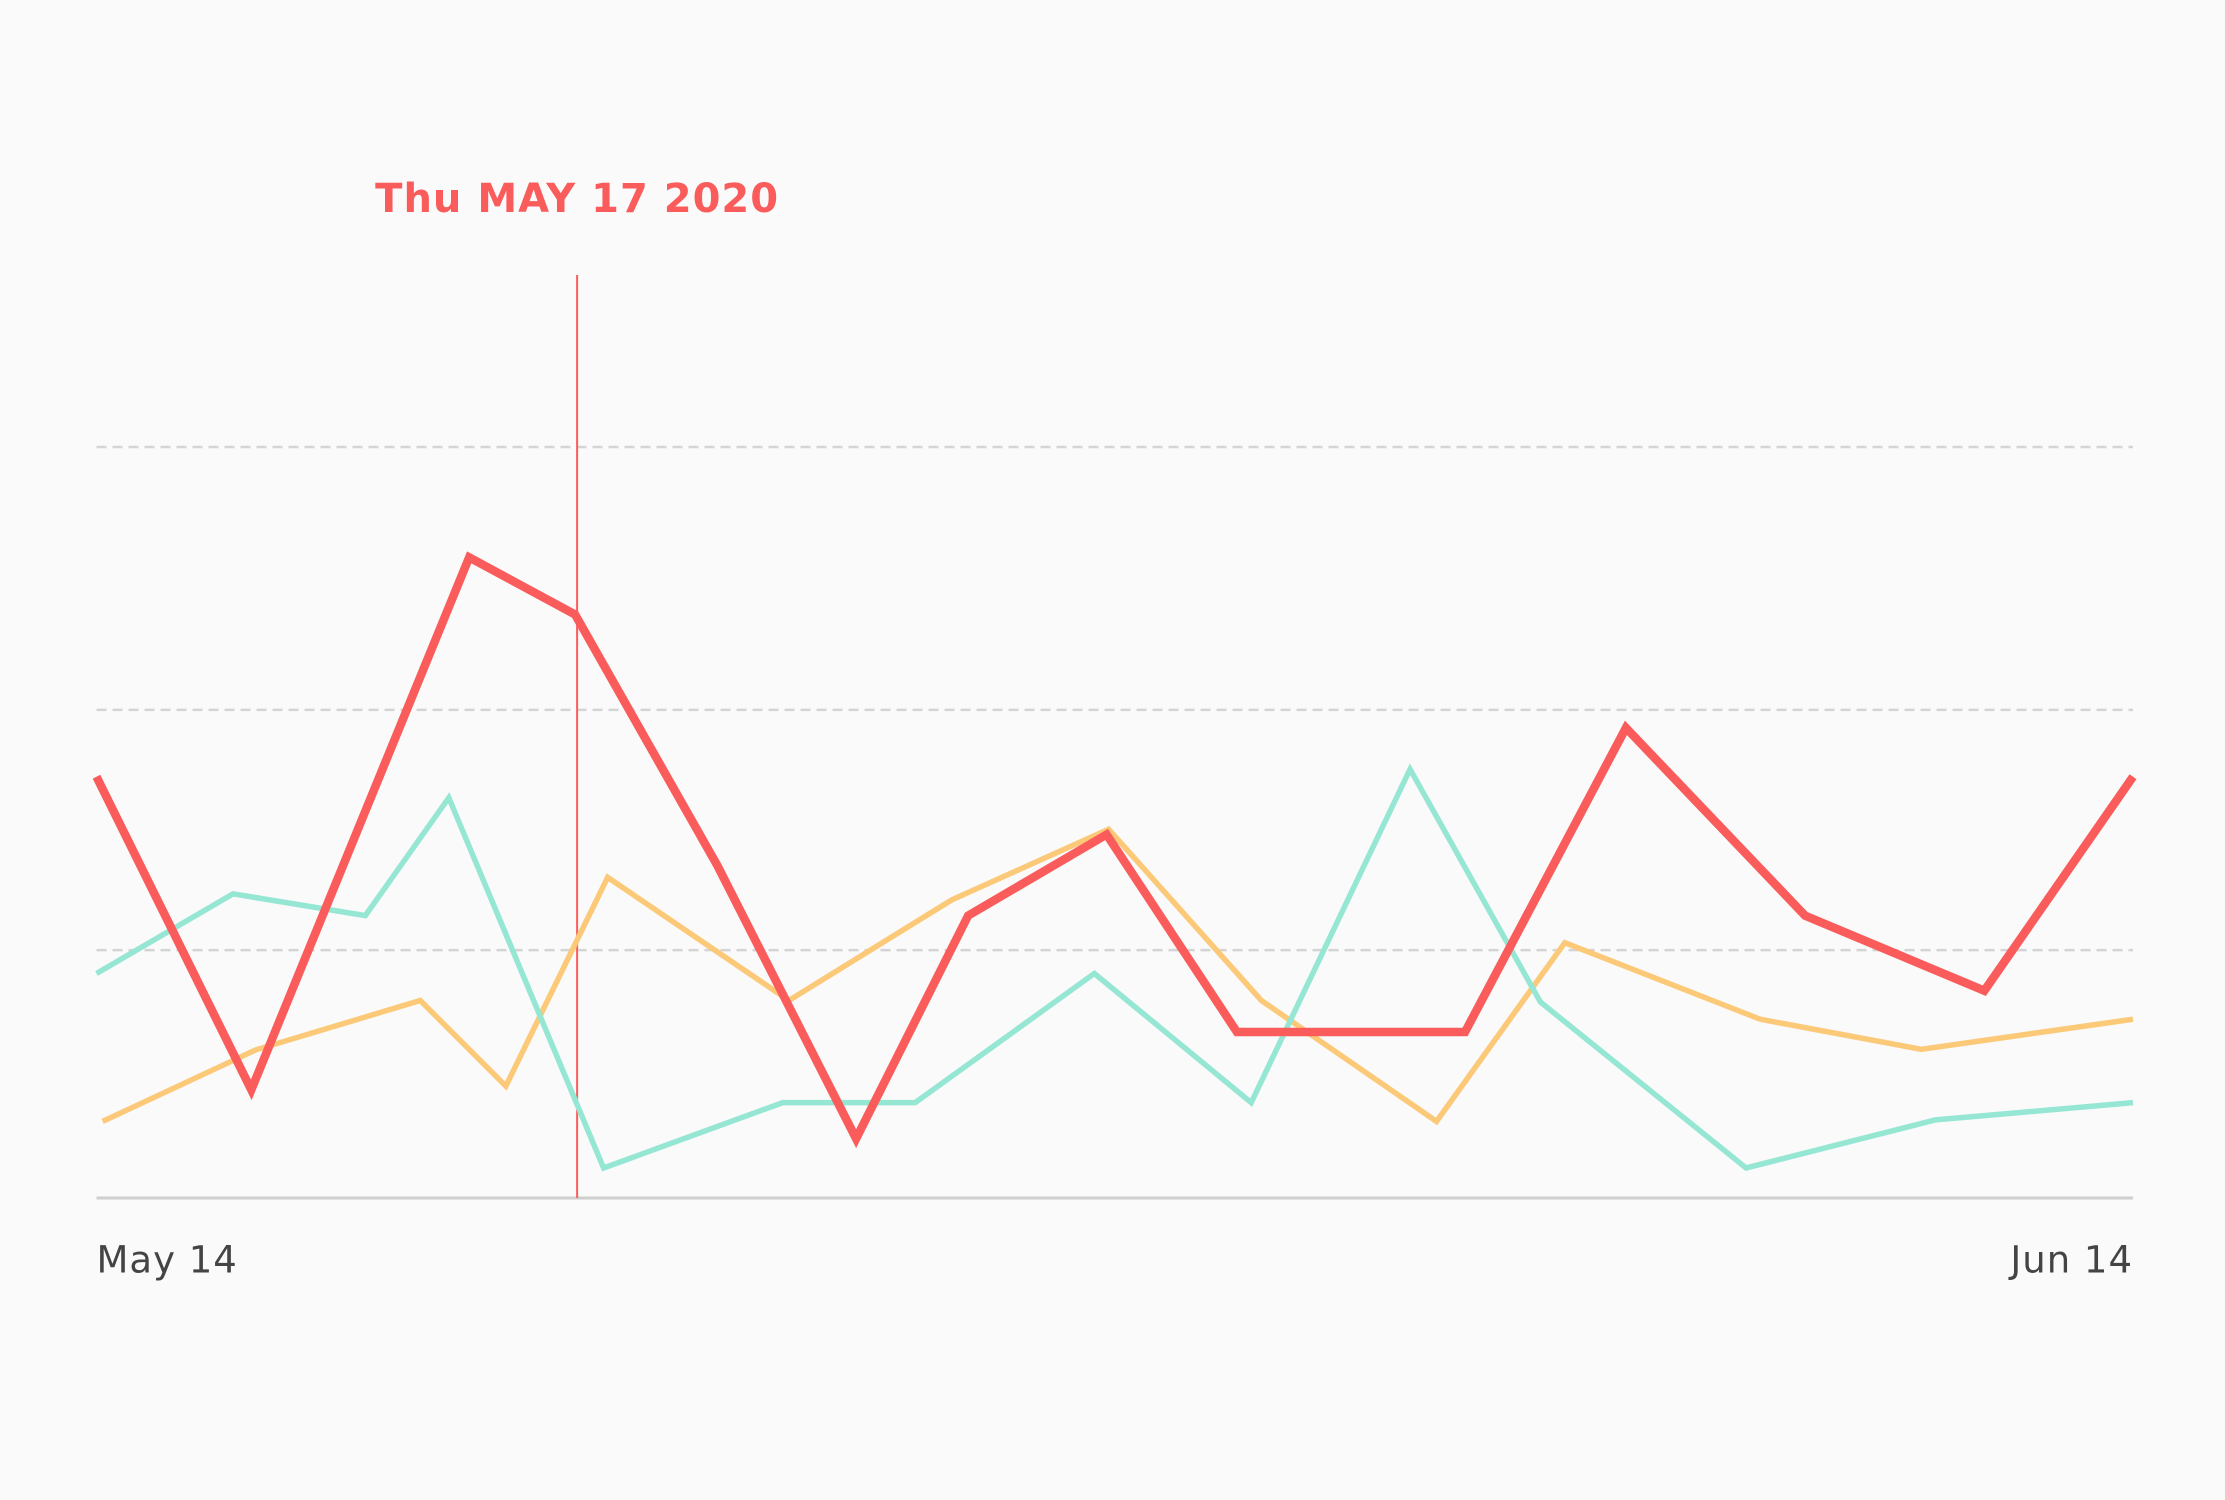 This screenshot has height=1500, width=2225. I want to click on x-tick-label: May 14, so click(167, 1260).